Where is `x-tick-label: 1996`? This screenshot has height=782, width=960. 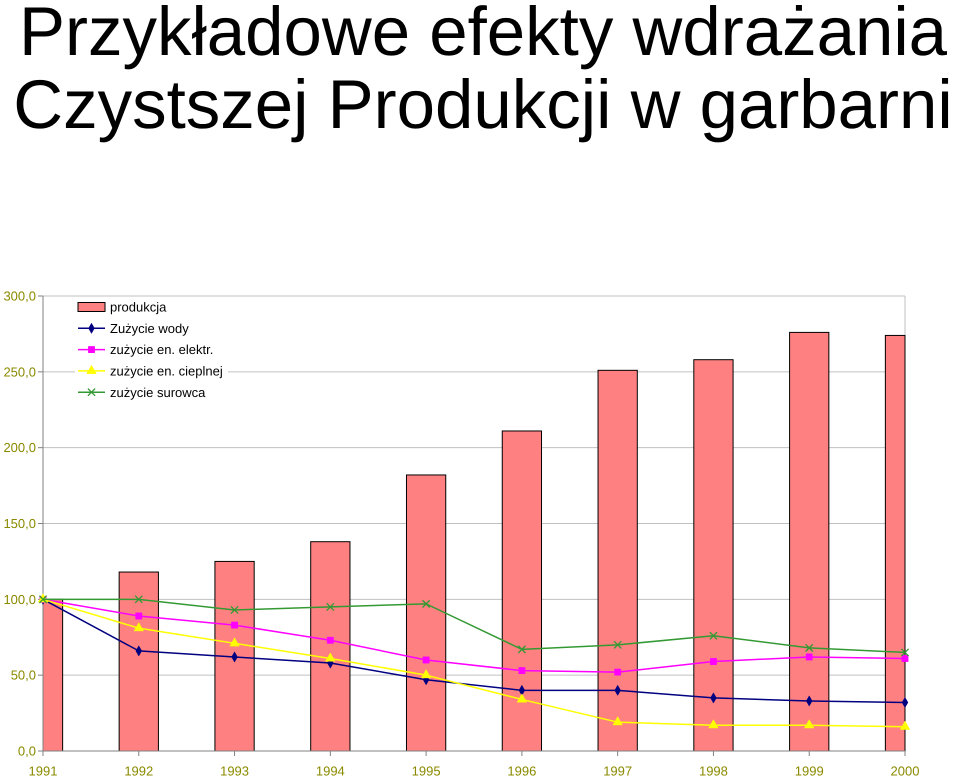
x-tick-label: 1996 is located at coordinates (521, 771).